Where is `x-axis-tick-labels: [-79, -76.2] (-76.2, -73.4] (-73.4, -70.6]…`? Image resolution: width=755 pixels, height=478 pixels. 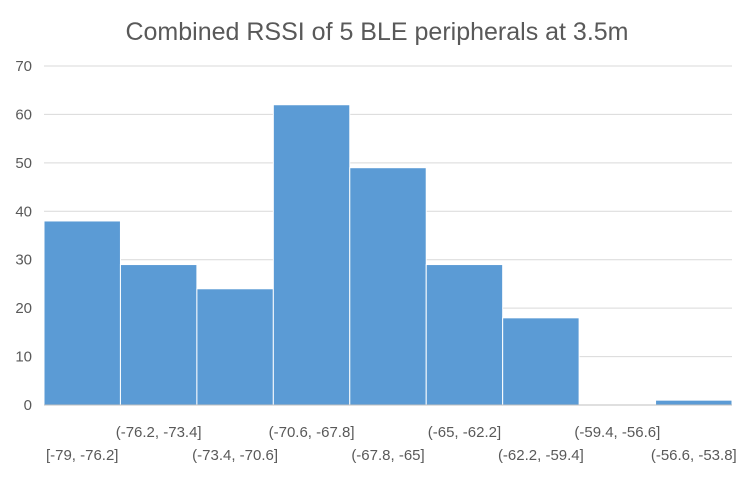
x-axis-tick-labels: [-79, -76.2] (-76.2, -73.4] (-73.4, -70.6]… is located at coordinates (391, 444).